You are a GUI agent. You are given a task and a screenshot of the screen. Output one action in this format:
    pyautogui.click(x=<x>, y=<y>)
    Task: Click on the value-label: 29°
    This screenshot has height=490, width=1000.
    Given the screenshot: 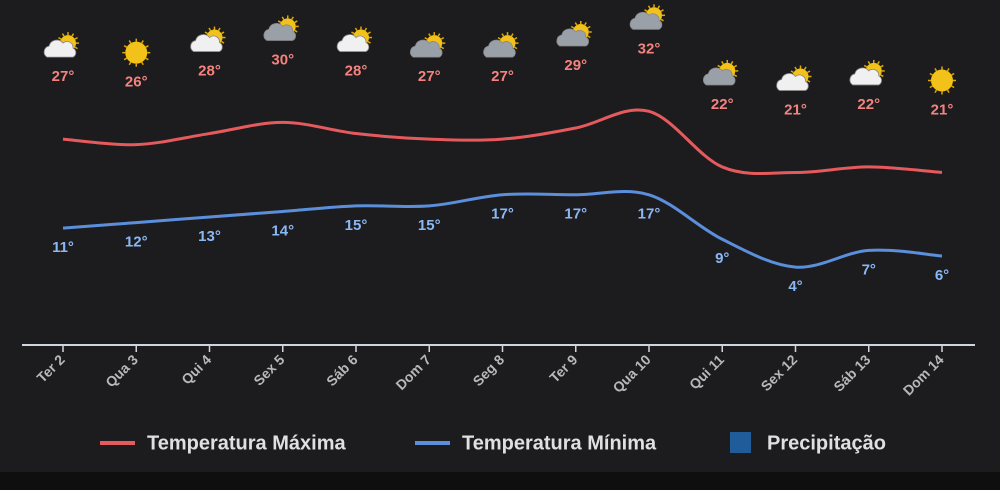 What is the action you would take?
    pyautogui.click(x=575, y=65)
    